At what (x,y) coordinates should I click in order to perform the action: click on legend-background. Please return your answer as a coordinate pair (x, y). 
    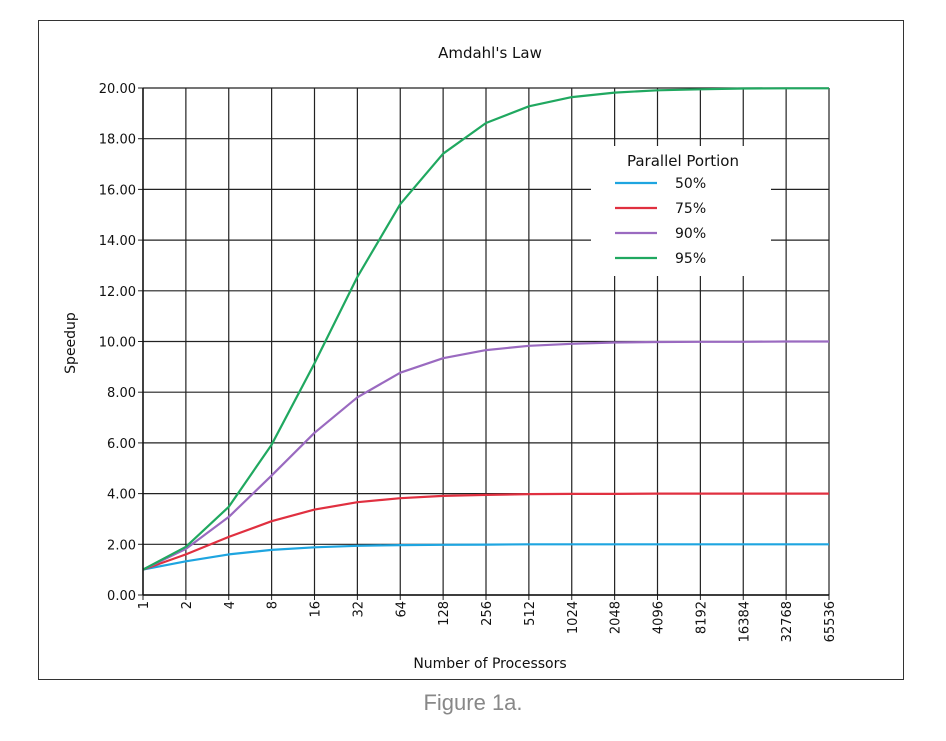
    Looking at the image, I should click on (681, 211).